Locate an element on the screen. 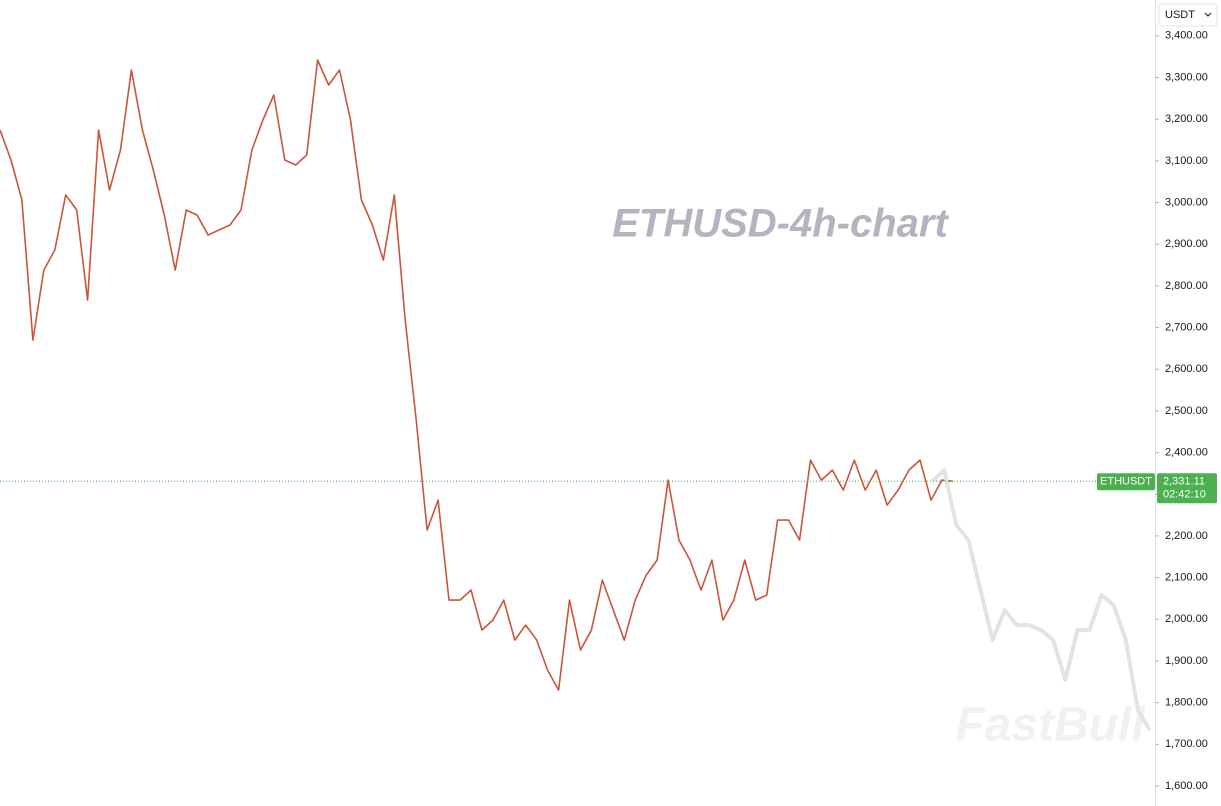 The image size is (1221, 806). y-tick-label: 3,400.00 is located at coordinates (1186, 36).